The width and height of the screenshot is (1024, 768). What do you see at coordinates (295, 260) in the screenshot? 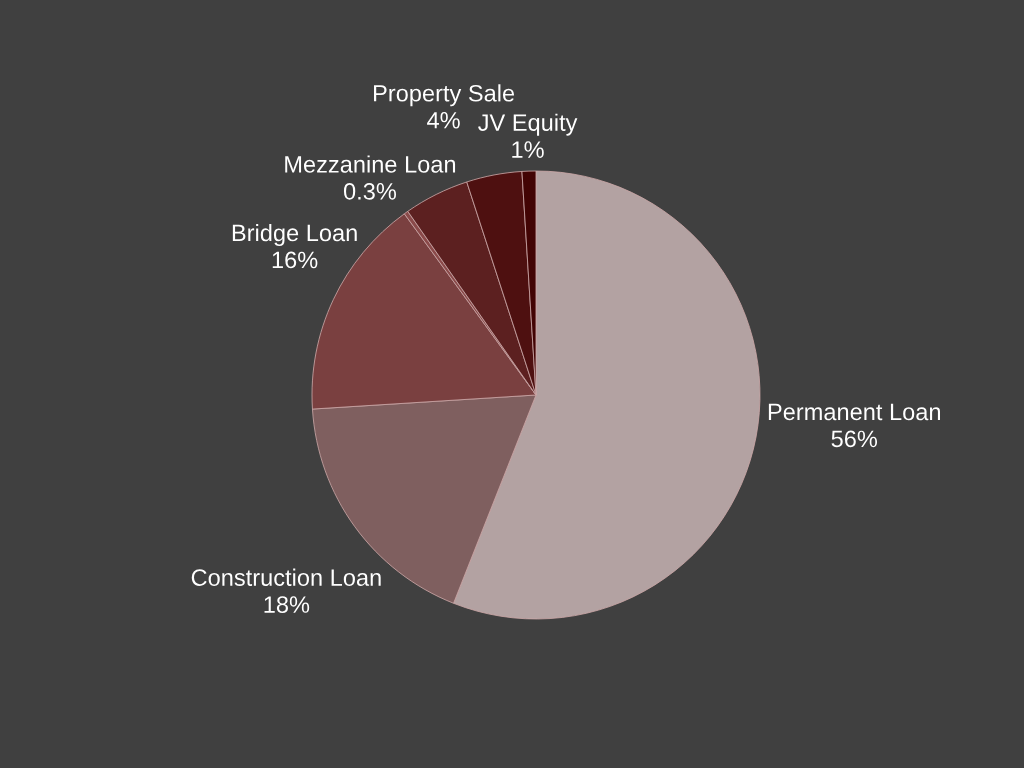
I see `data-label: 16%` at bounding box center [295, 260].